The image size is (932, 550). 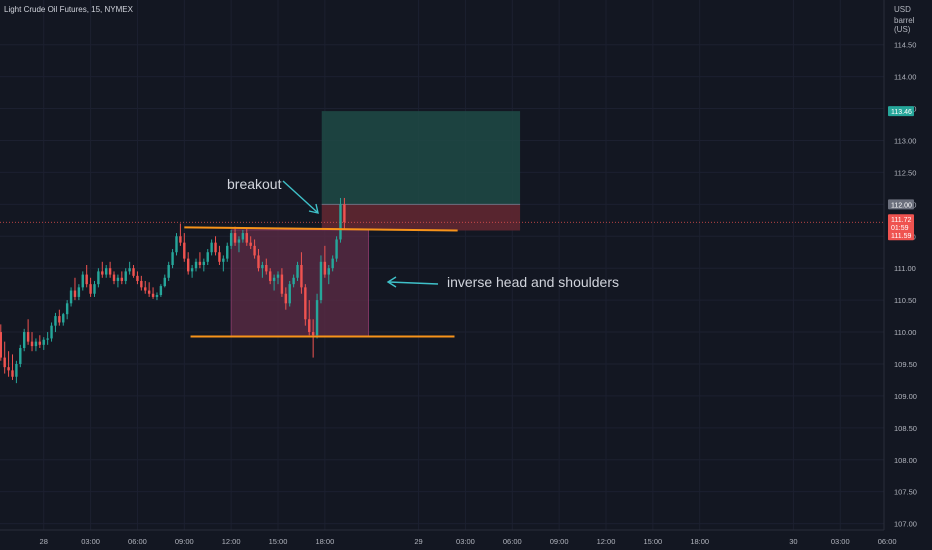 What do you see at coordinates (418, 541) in the screenshot?
I see `time-tick-label: 29` at bounding box center [418, 541].